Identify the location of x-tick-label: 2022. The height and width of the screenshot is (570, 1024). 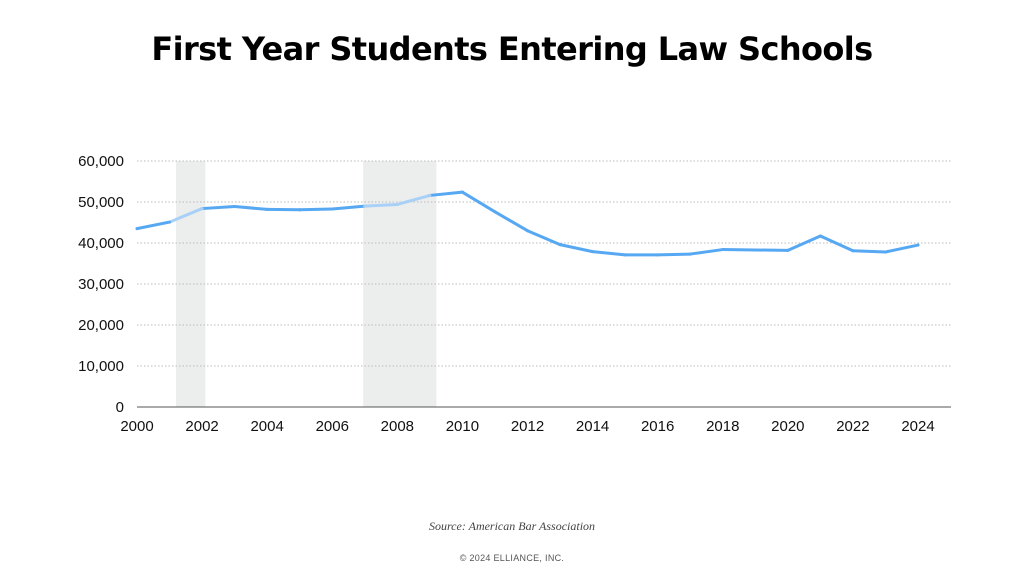
(852, 426).